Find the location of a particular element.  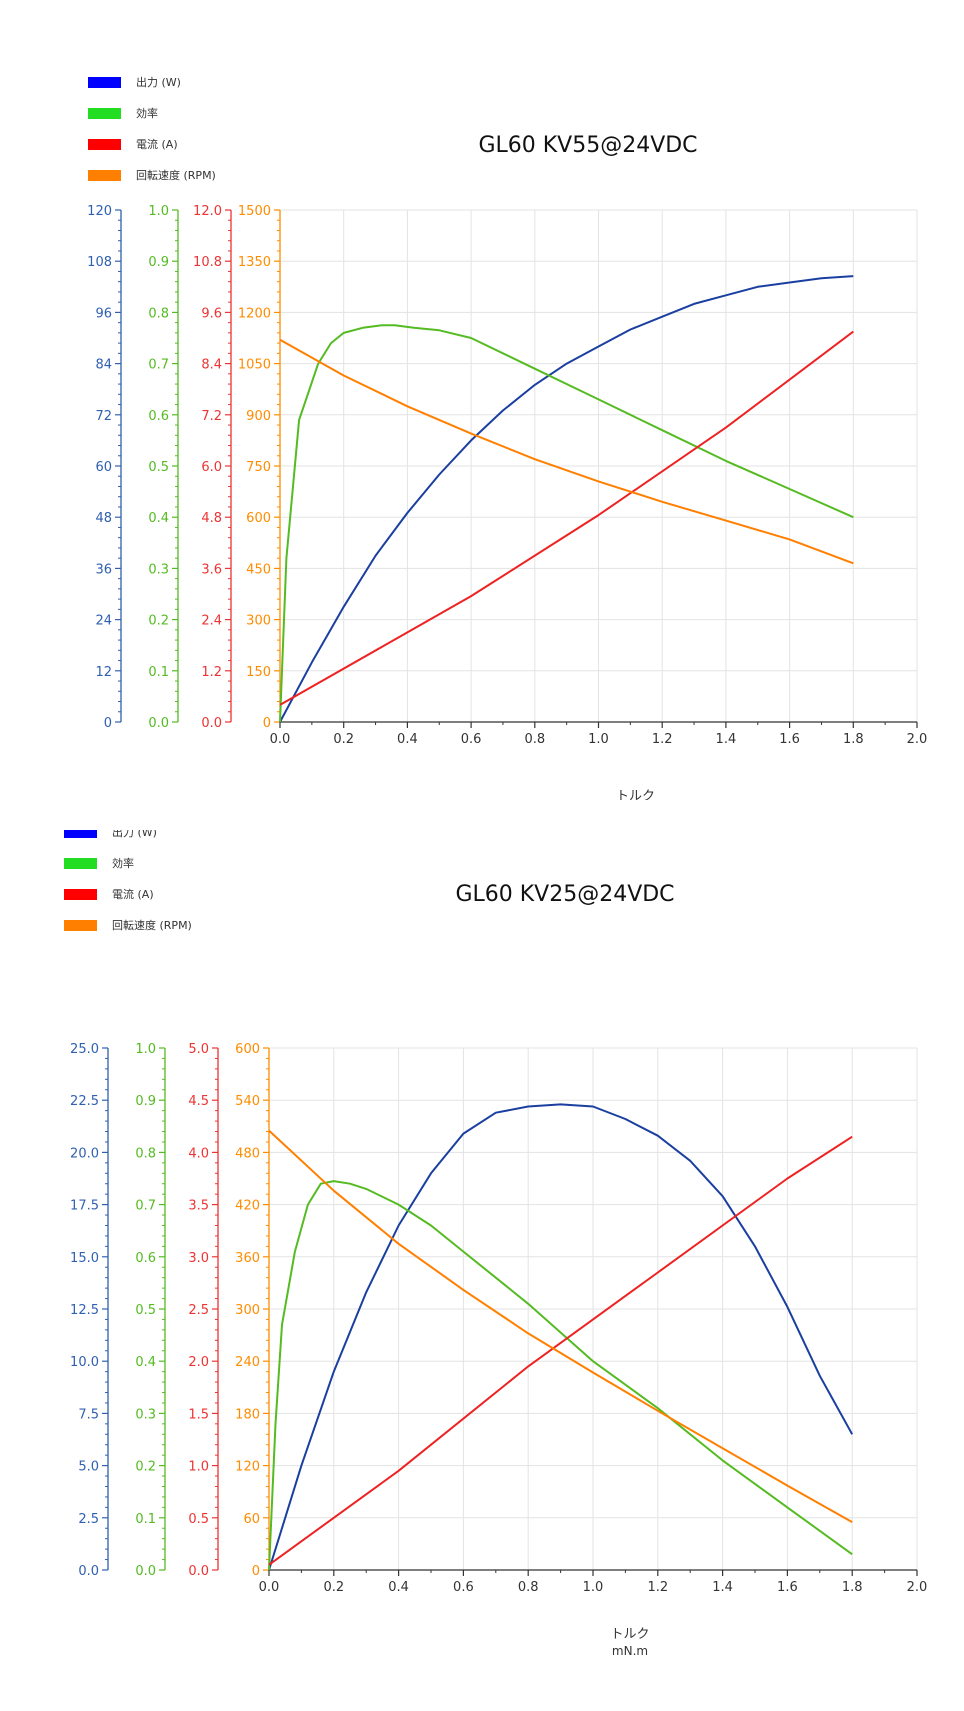

chart-1-axis-current-tick-label-4: 4.8 is located at coordinates (211, 518).